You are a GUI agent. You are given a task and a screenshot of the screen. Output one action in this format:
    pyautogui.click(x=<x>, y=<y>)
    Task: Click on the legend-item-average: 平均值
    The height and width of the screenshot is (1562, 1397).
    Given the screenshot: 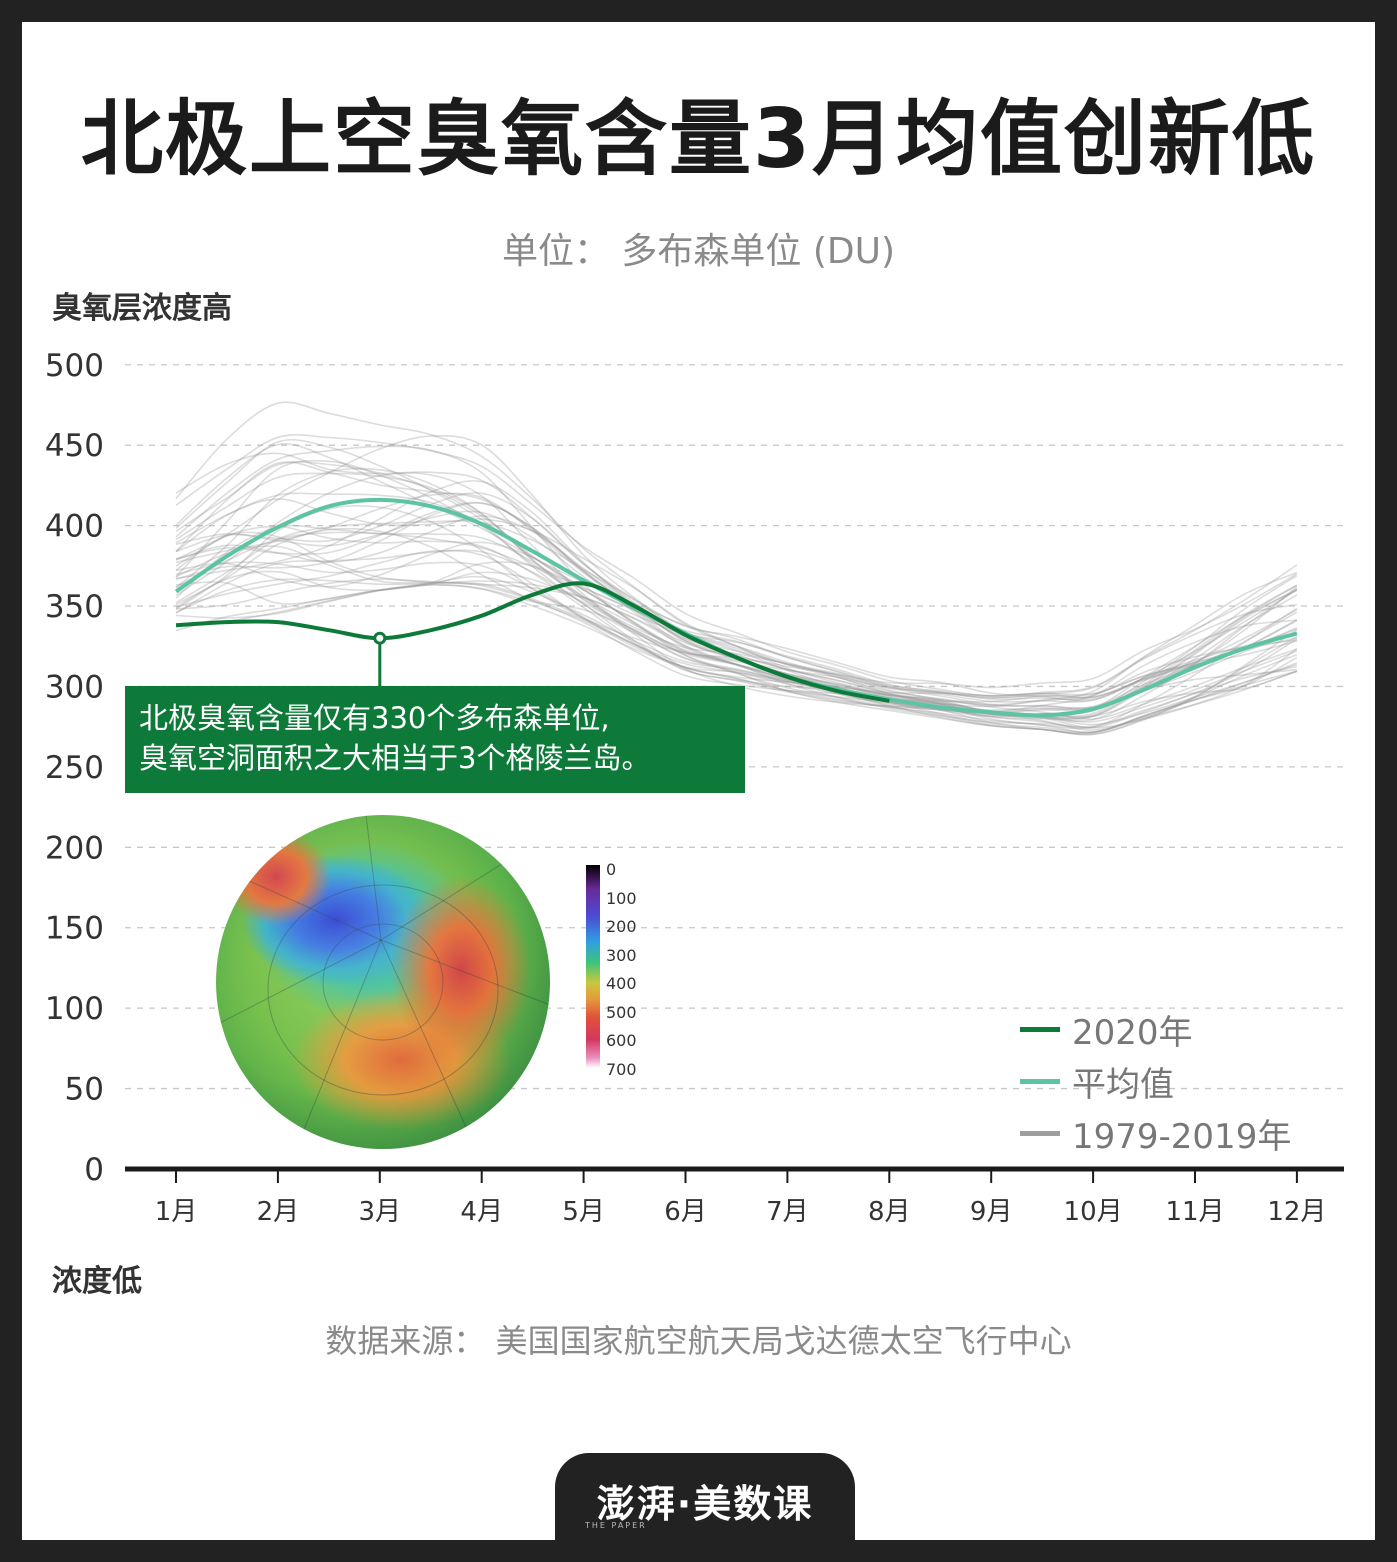 What is the action you would take?
    pyautogui.click(x=1155, y=1081)
    